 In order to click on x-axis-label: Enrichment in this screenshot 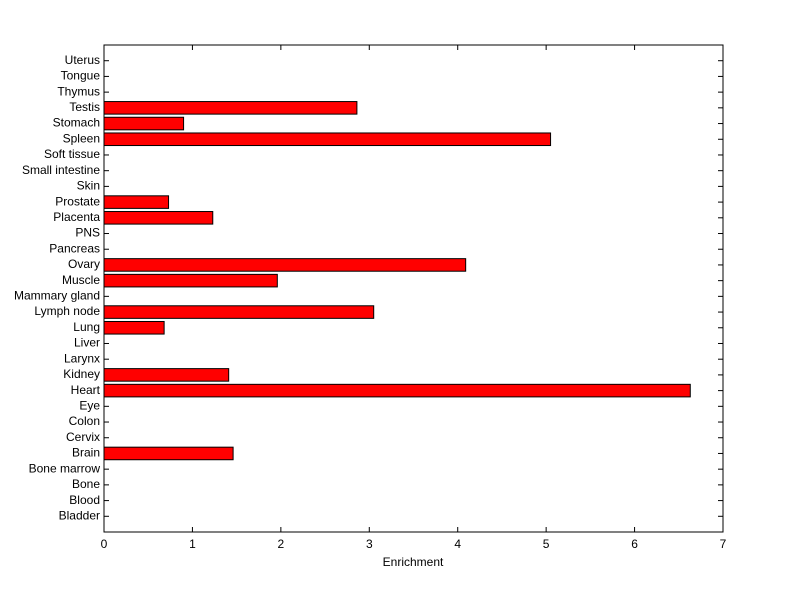, I will do `click(413, 562)`.